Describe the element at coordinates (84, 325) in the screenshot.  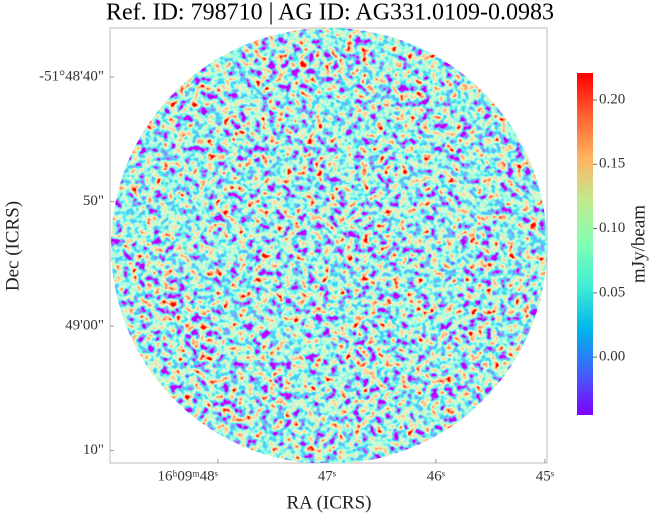
I see `y-tick-label: 49'00"` at that location.